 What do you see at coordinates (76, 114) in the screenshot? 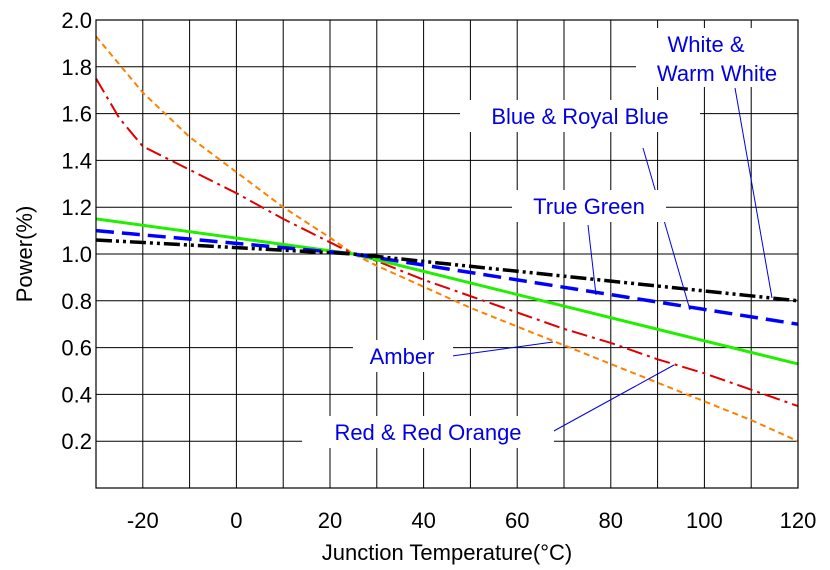
I see `y-tick-label: 1.6` at bounding box center [76, 114].